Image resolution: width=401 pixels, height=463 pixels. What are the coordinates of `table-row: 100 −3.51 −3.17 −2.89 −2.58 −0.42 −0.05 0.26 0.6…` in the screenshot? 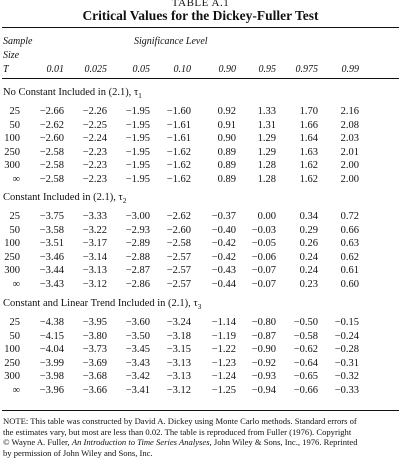 It's located at (200, 244).